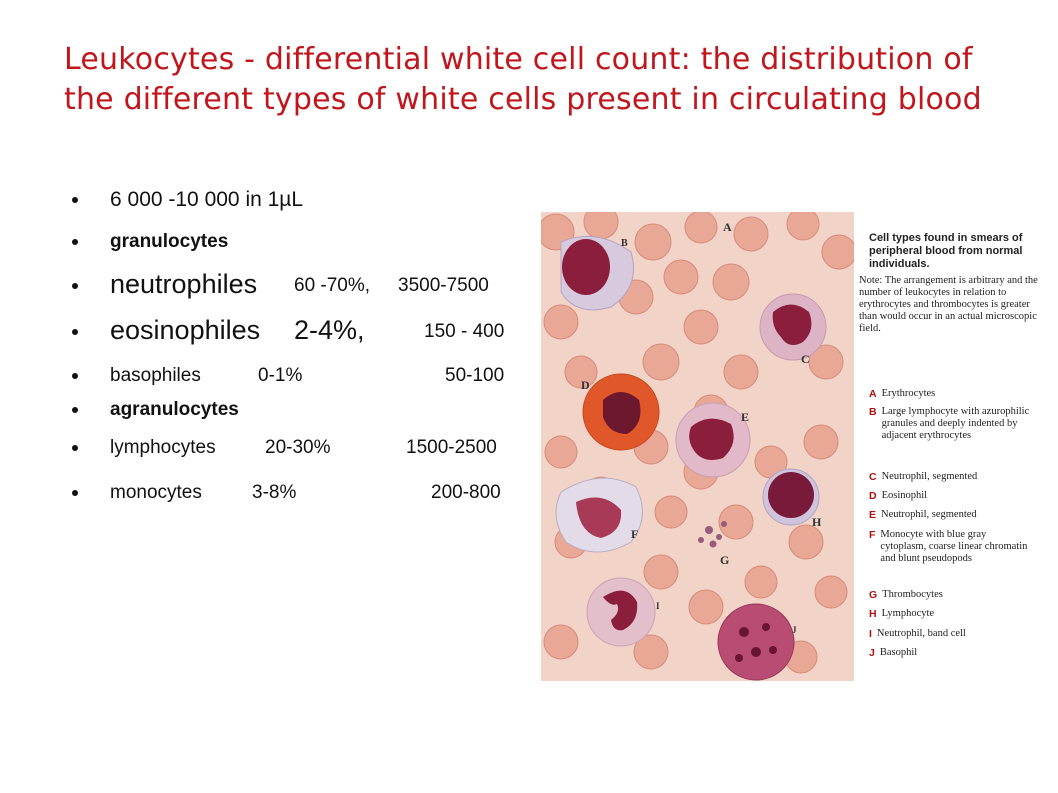 The image size is (1058, 793). What do you see at coordinates (597, 273) in the screenshot?
I see `cell-B-lymphocyte` at bounding box center [597, 273].